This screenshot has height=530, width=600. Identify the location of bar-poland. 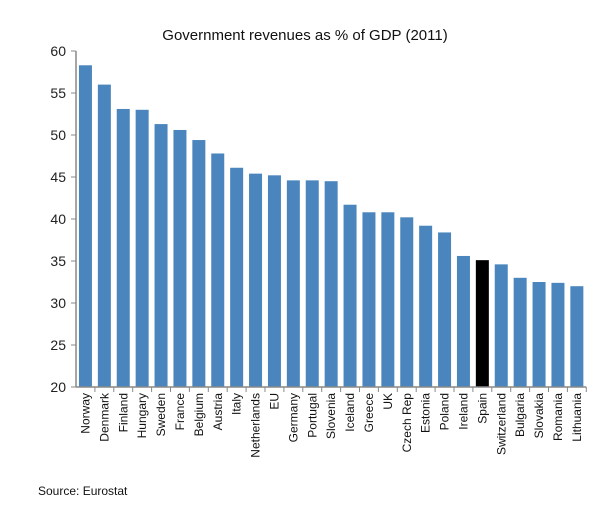
(445, 309).